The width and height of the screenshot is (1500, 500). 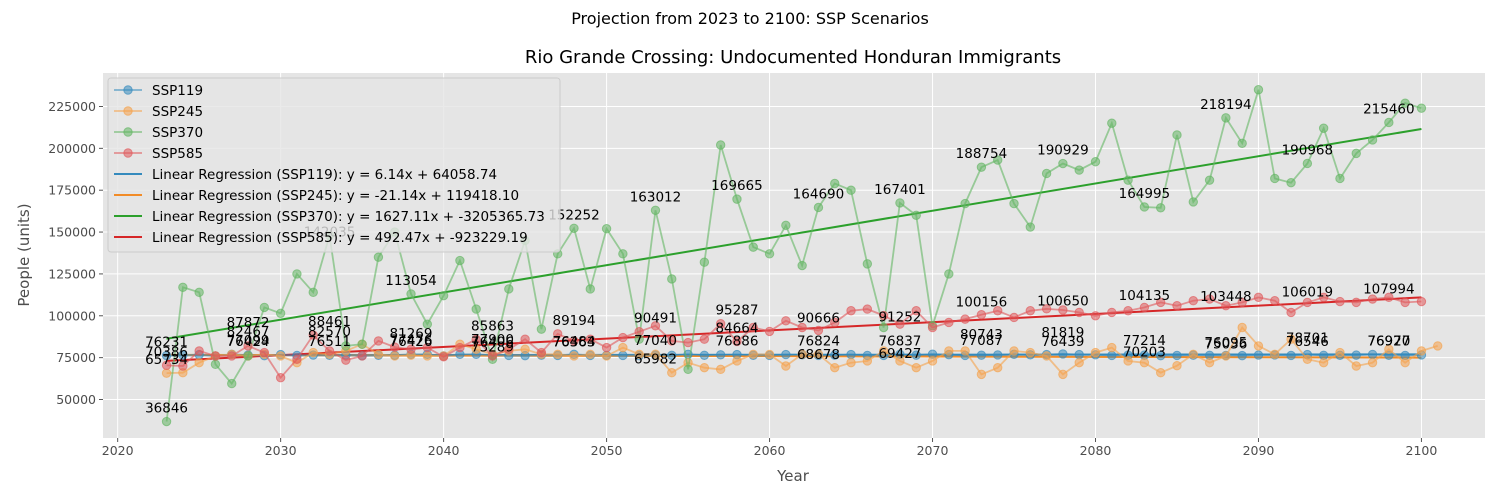 What do you see at coordinates (72, 315) in the screenshot?
I see `y-tick-label: 100000` at bounding box center [72, 315].